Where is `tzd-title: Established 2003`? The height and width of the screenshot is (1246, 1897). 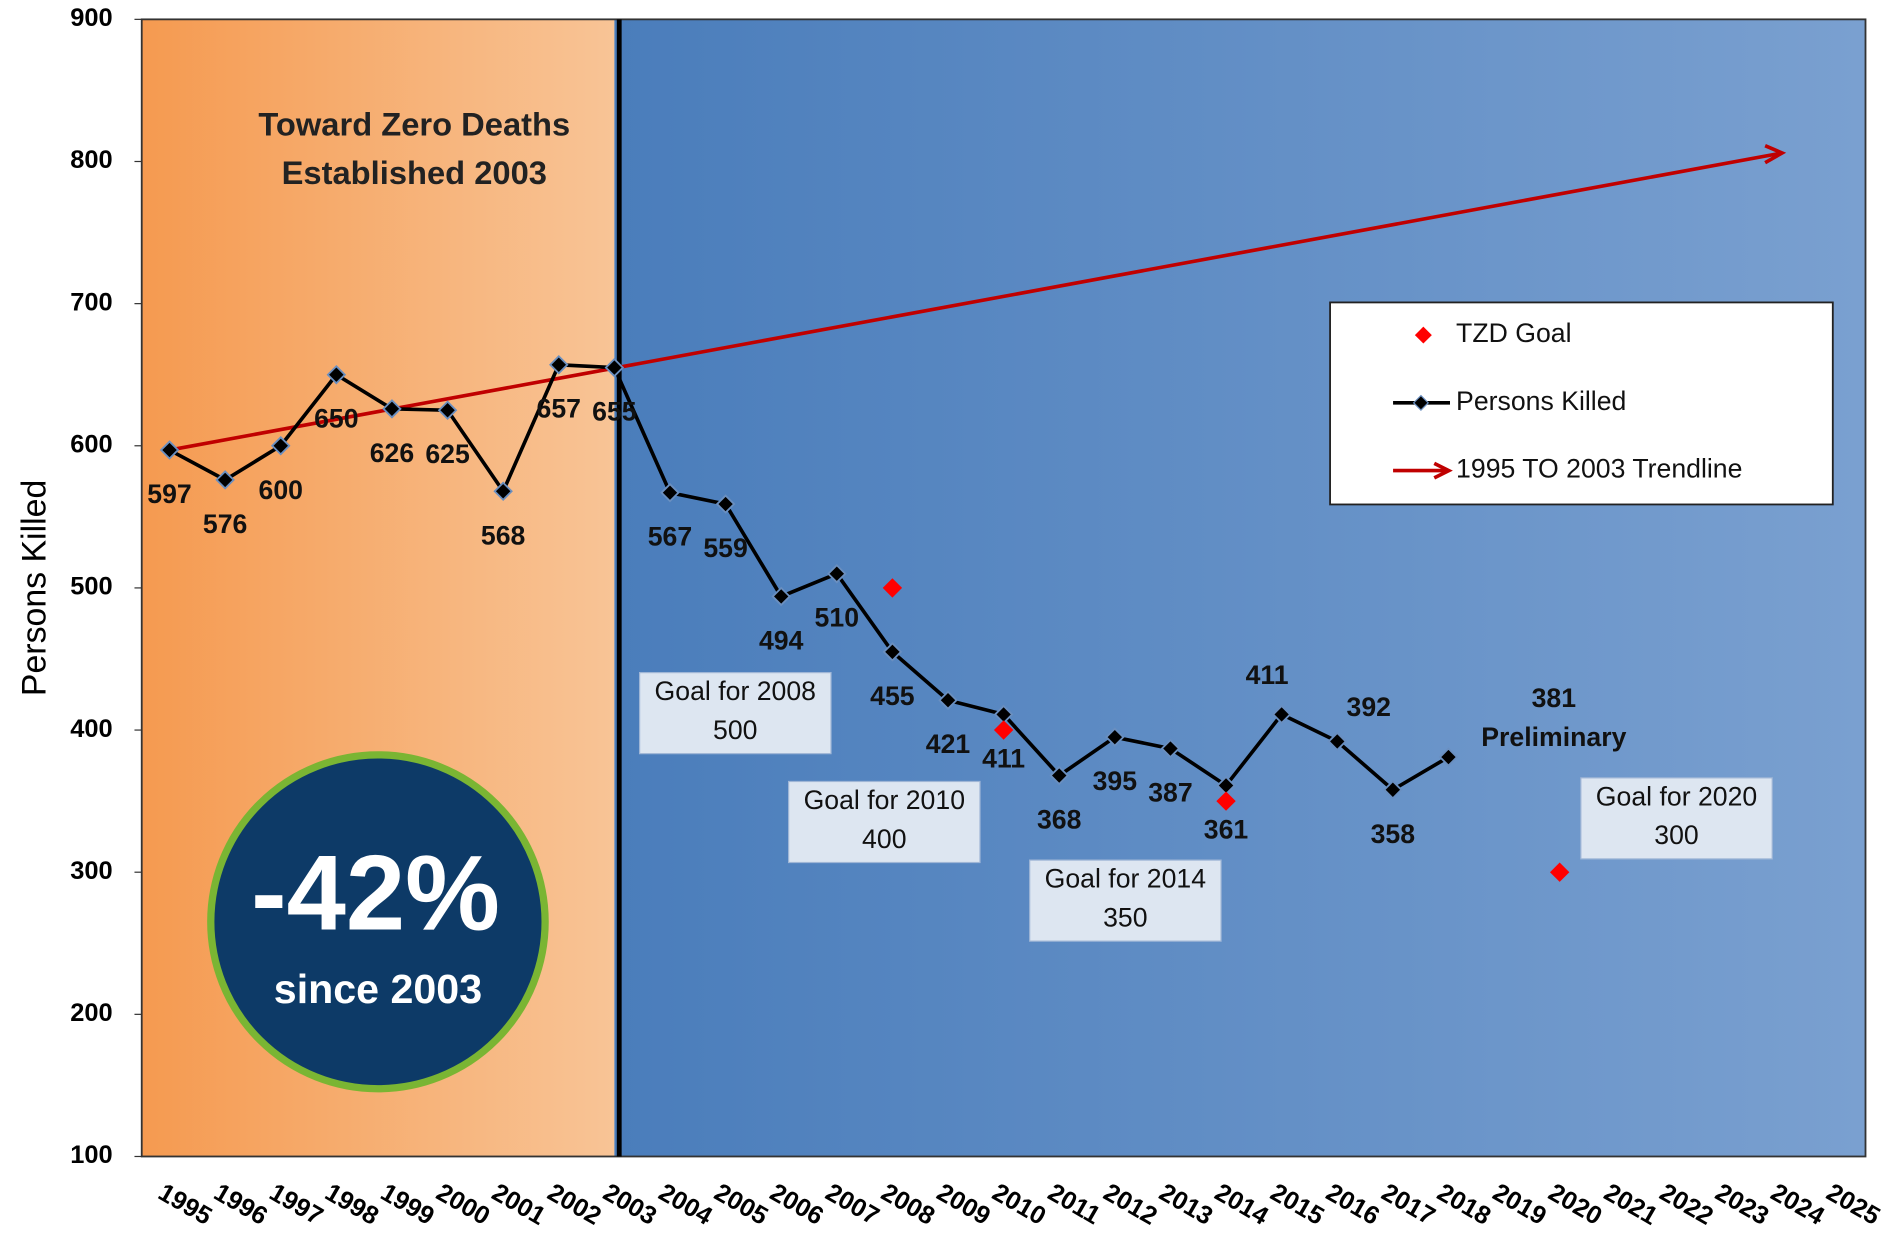 tzd-title: Established 2003 is located at coordinates (414, 172).